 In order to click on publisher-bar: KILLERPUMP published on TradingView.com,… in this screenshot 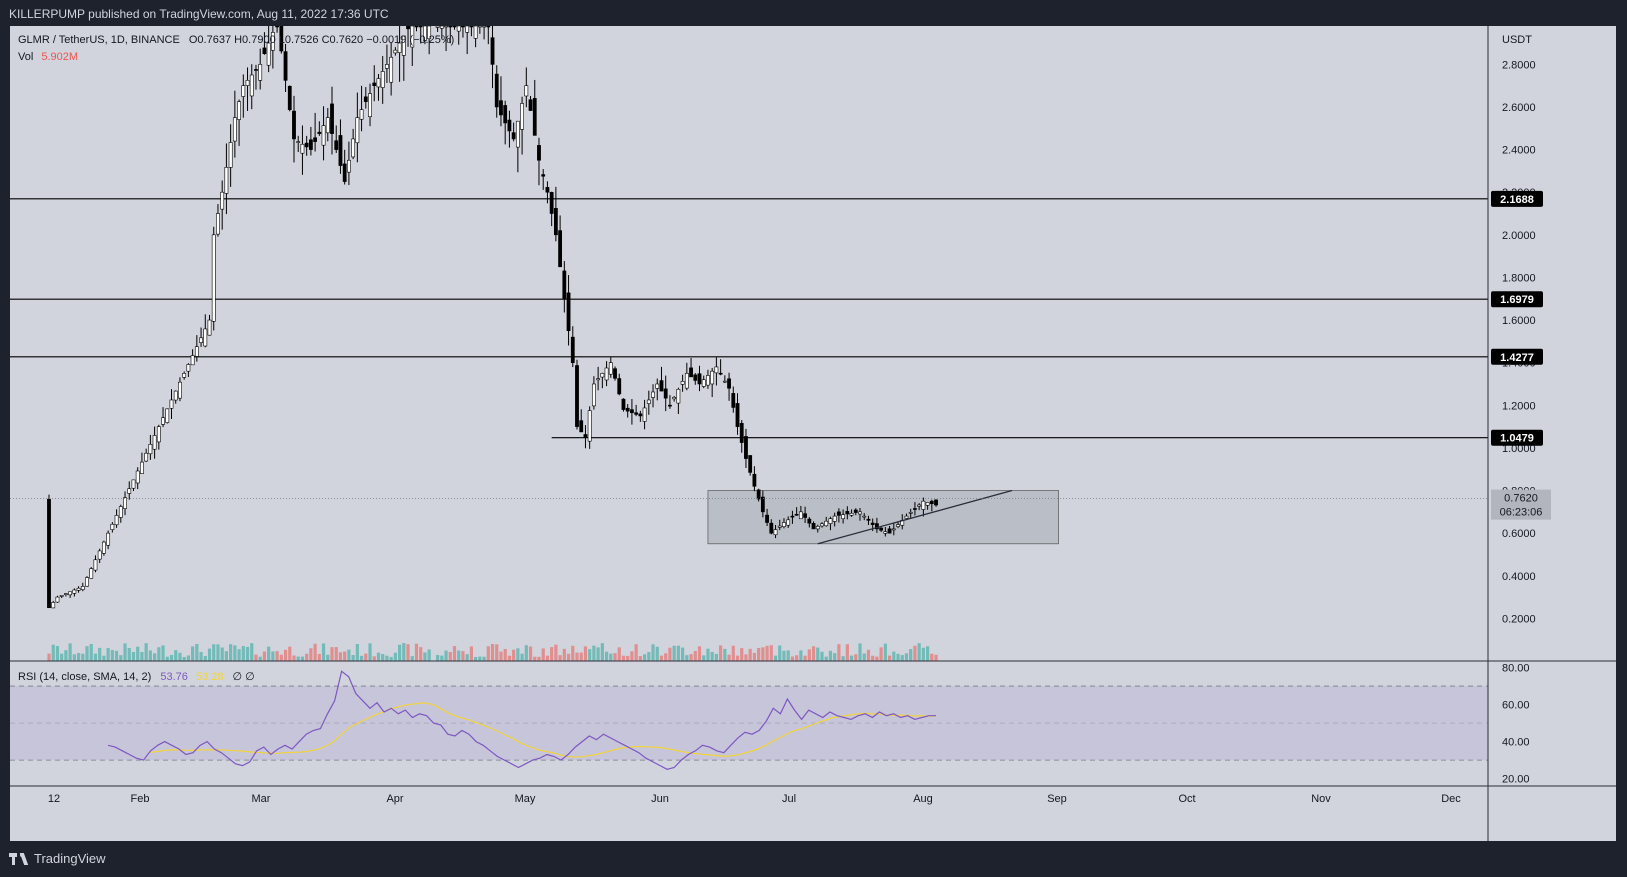, I will do `click(813, 13)`.